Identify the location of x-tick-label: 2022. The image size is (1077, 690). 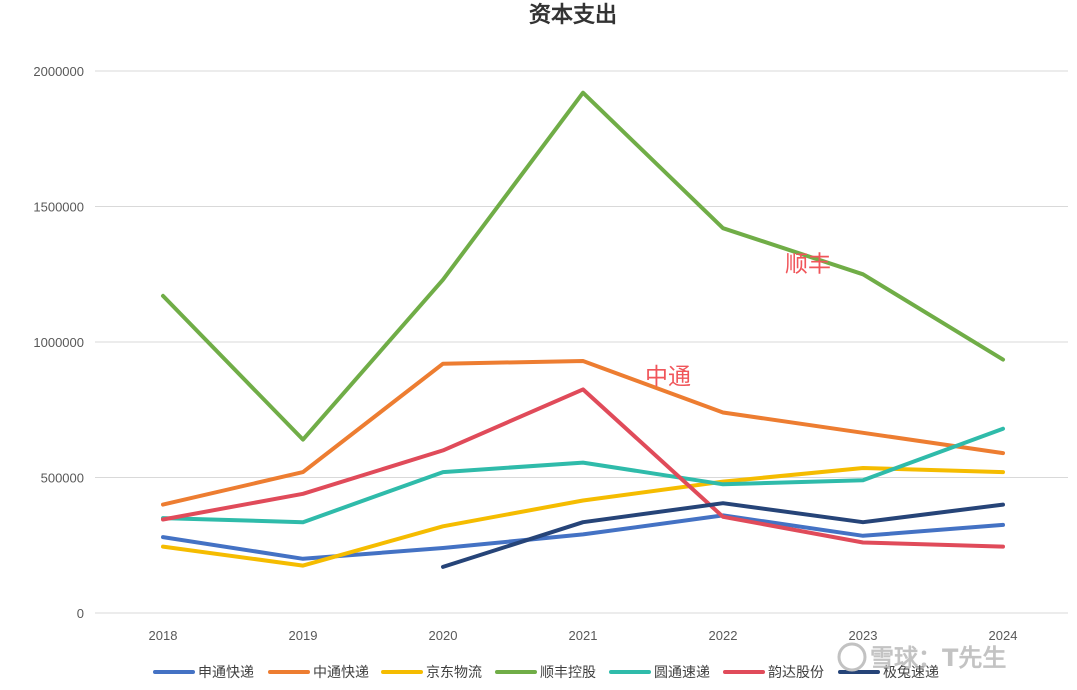
(723, 635).